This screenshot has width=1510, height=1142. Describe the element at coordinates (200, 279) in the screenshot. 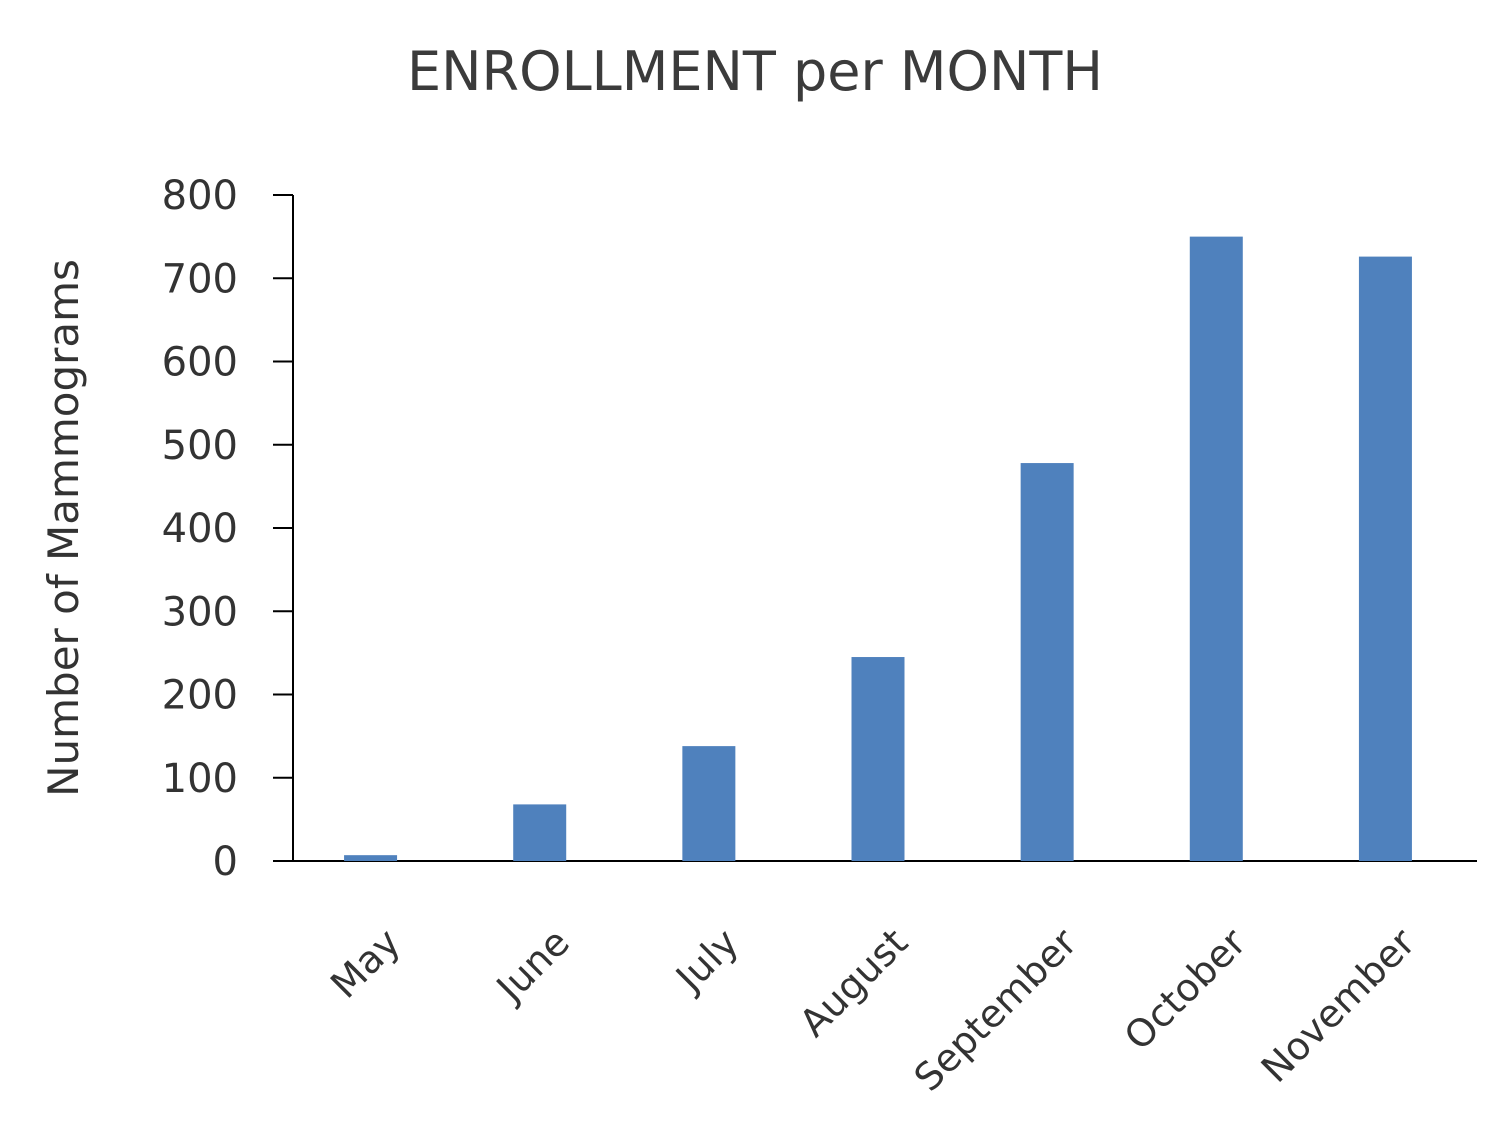

I see `y-tick-label: 700` at that location.